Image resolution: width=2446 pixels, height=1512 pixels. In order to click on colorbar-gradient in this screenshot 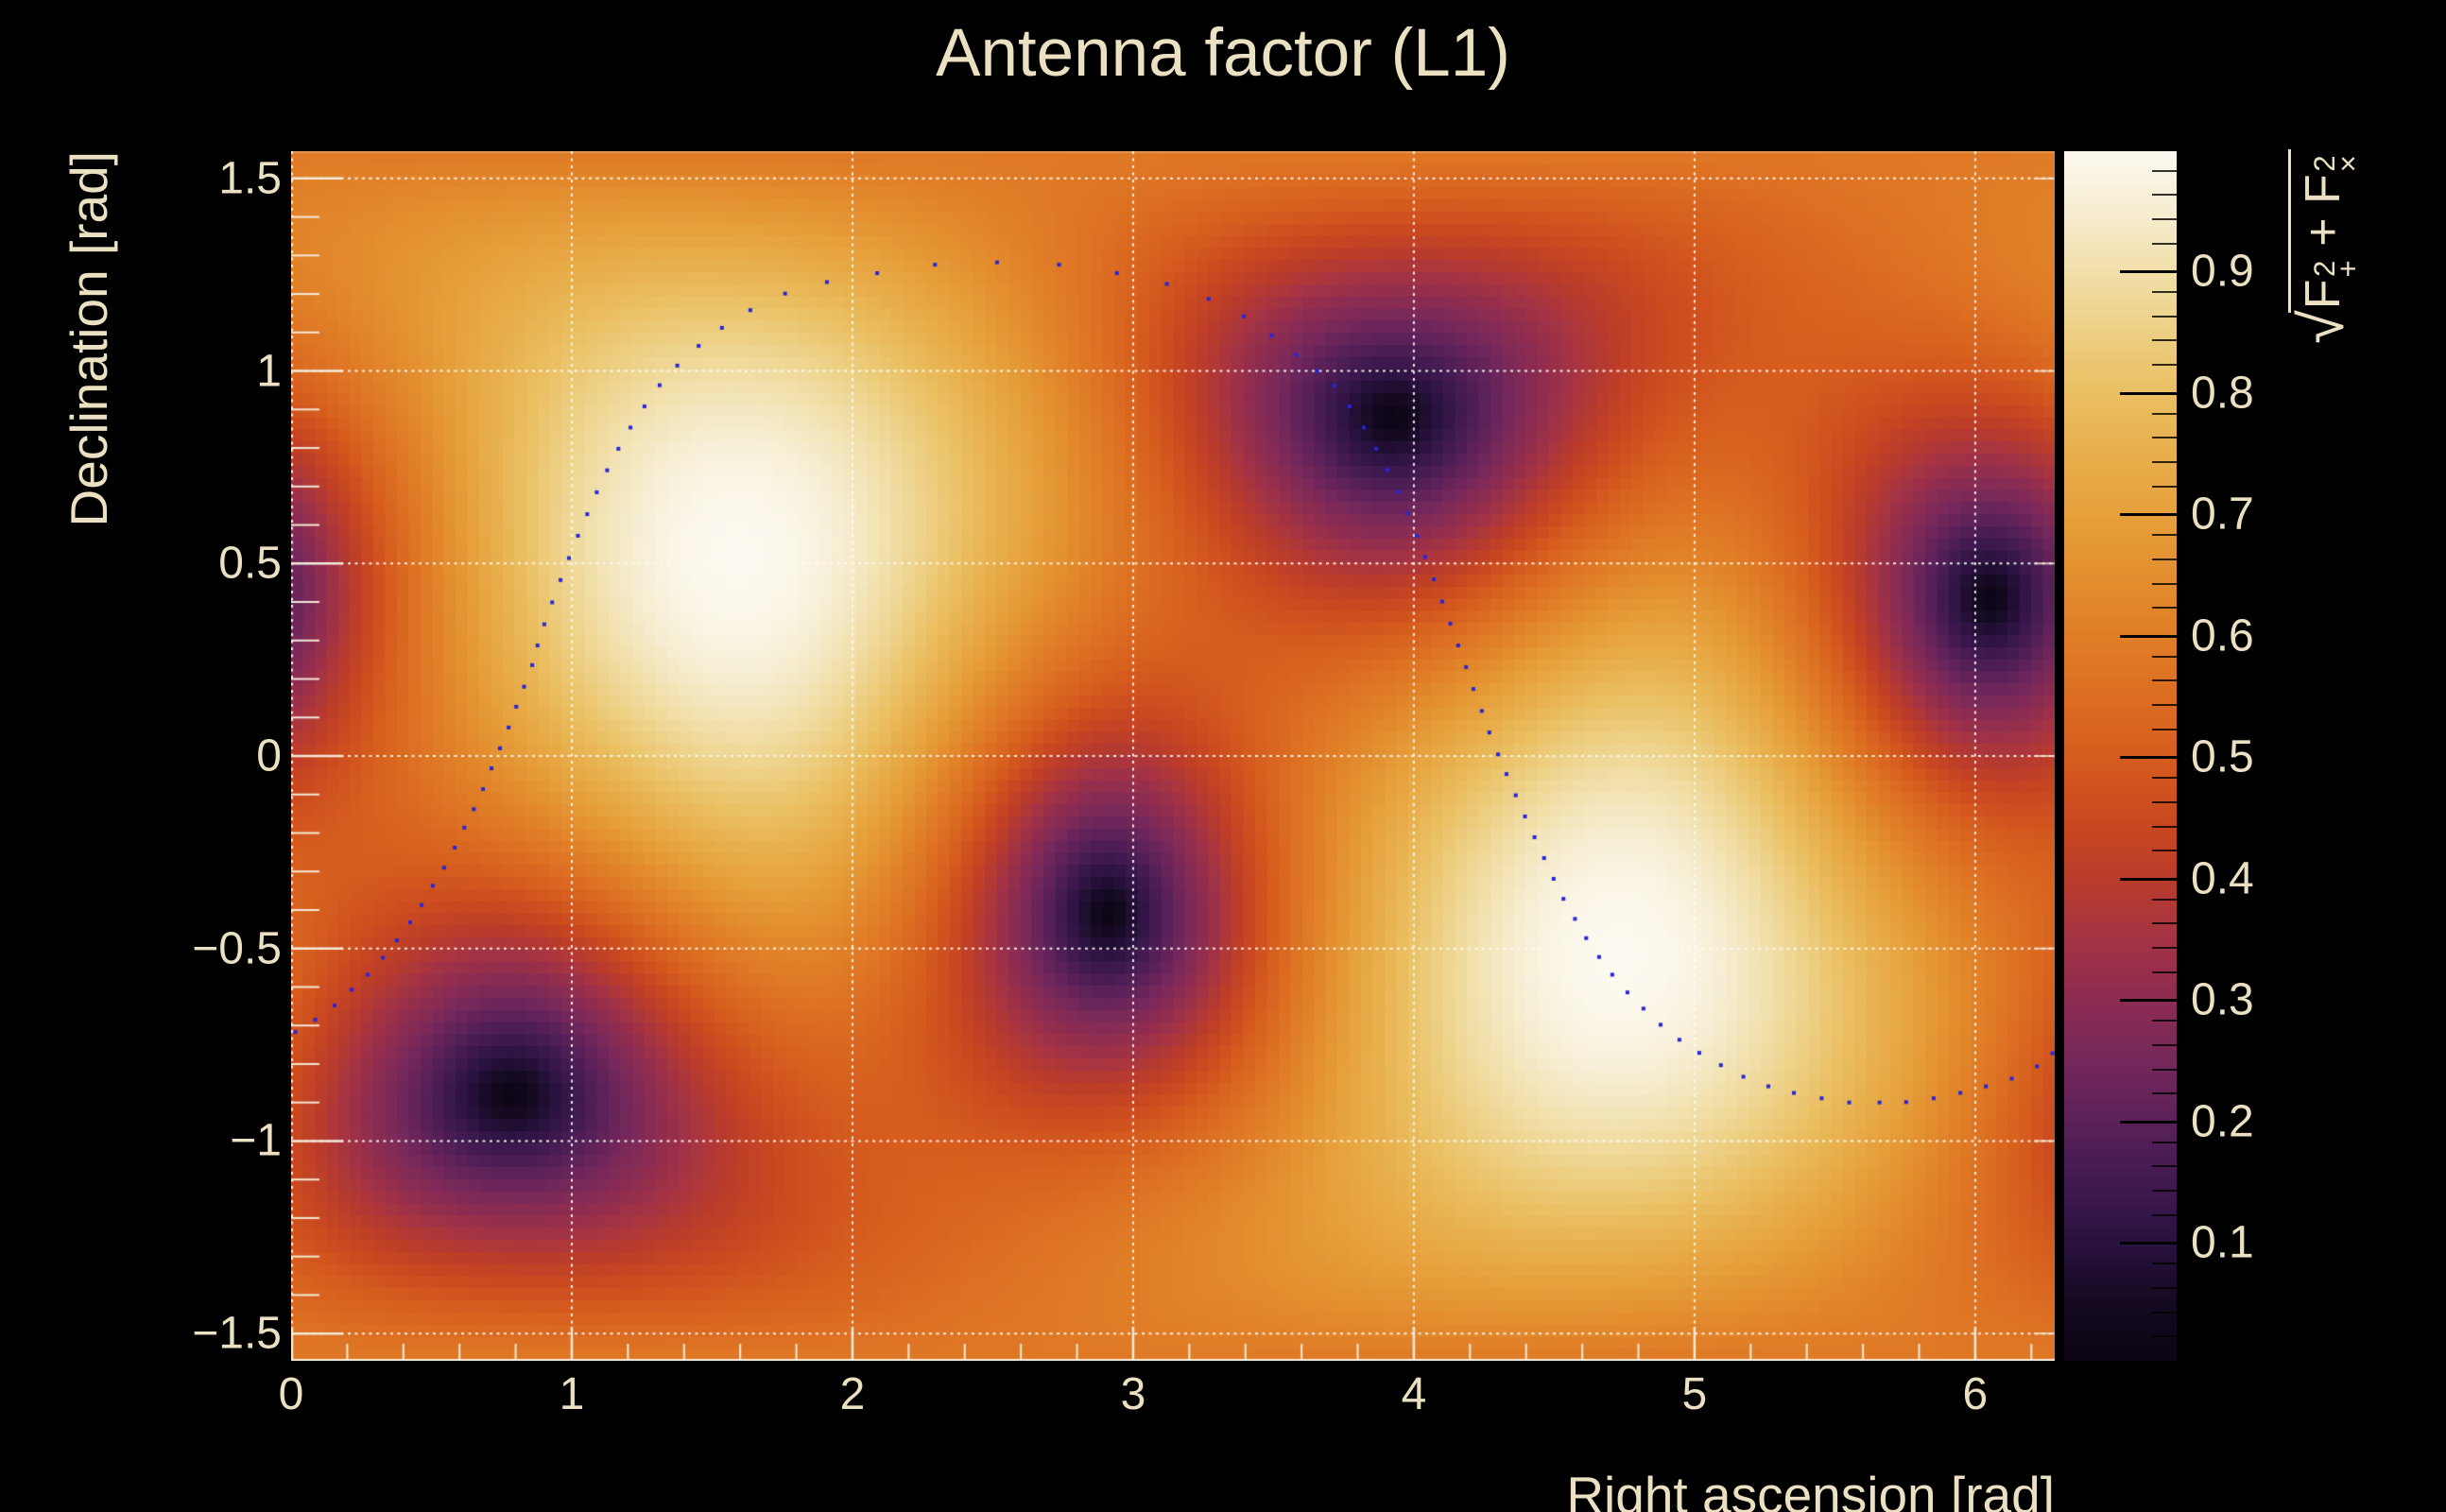, I will do `click(2120, 756)`.